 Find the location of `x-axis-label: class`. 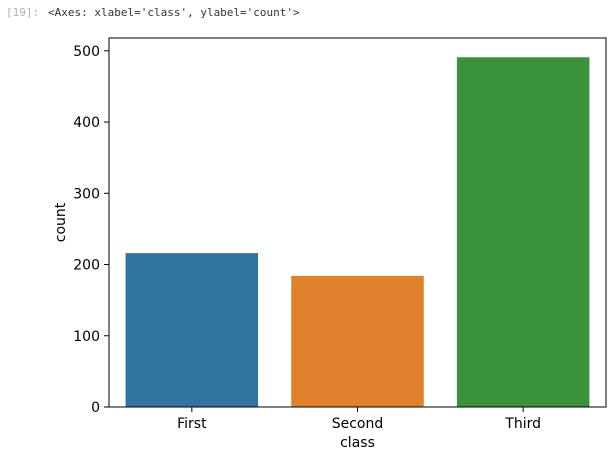

x-axis-label: class is located at coordinates (357, 443).